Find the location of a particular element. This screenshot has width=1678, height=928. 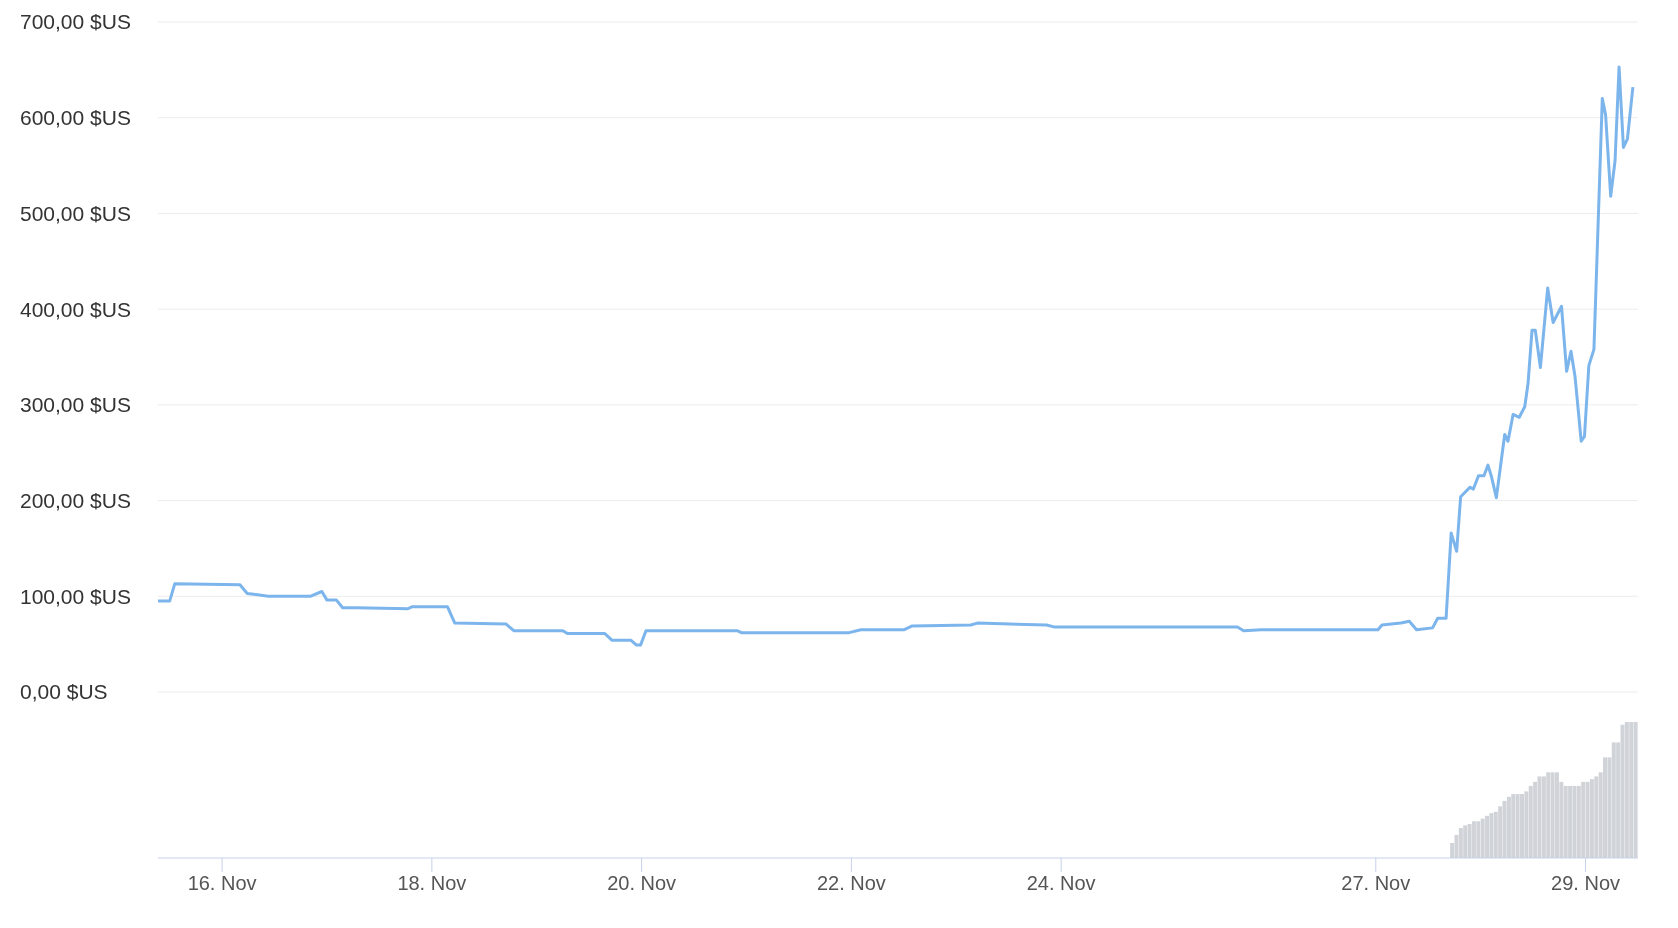

x-tick-label: 16. Nov is located at coordinates (222, 883).